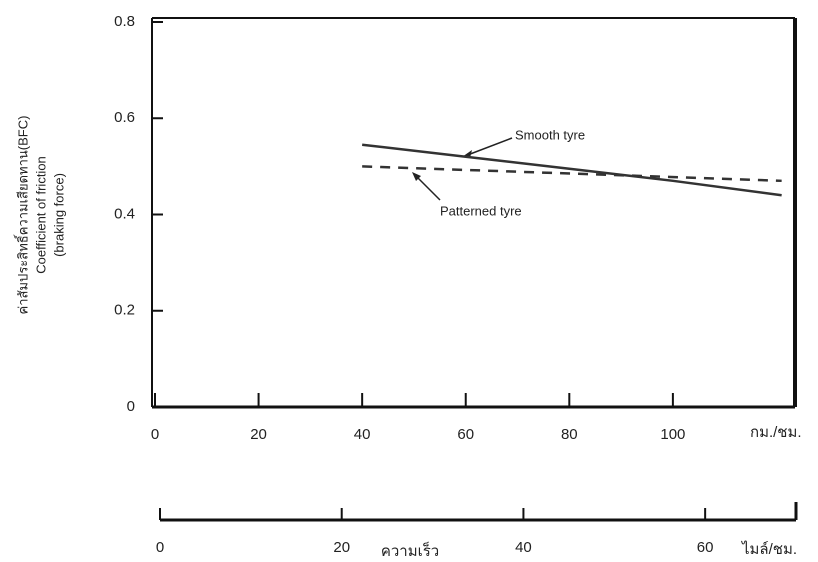 Image resolution: width=818 pixels, height=562 pixels. I want to click on x-tick-label: 60, so click(465, 434).